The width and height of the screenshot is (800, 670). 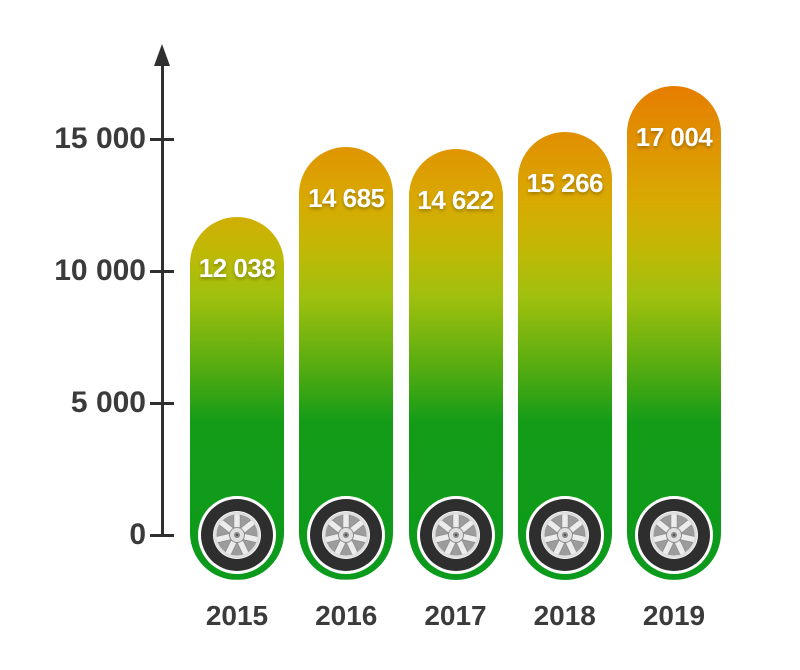 What do you see at coordinates (237, 615) in the screenshot?
I see `x-category-label: 2015` at bounding box center [237, 615].